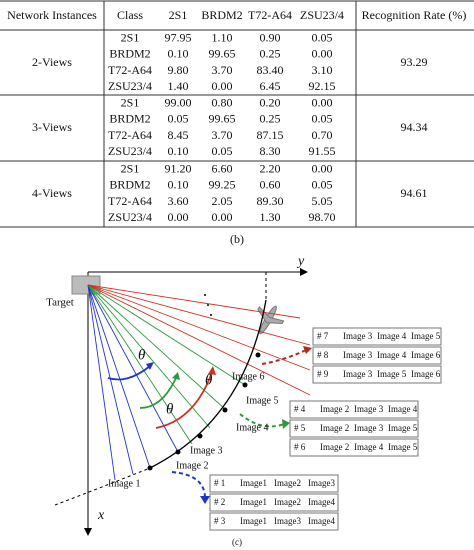  What do you see at coordinates (222, 201) in the screenshot?
I see `value-cell: 2.05` at bounding box center [222, 201].